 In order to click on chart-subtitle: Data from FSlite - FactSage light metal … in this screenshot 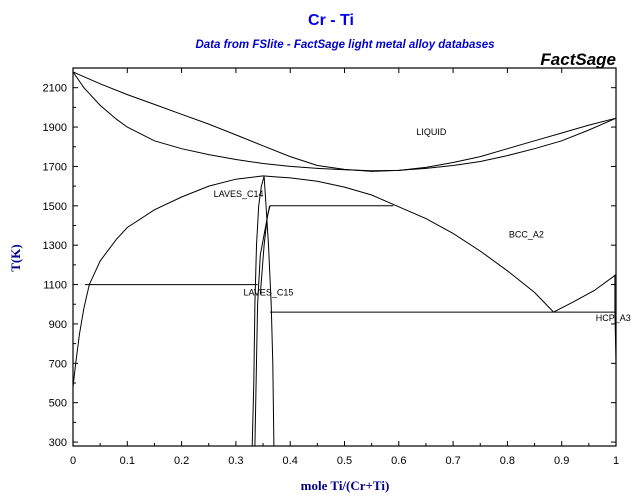, I will do `click(344, 45)`.